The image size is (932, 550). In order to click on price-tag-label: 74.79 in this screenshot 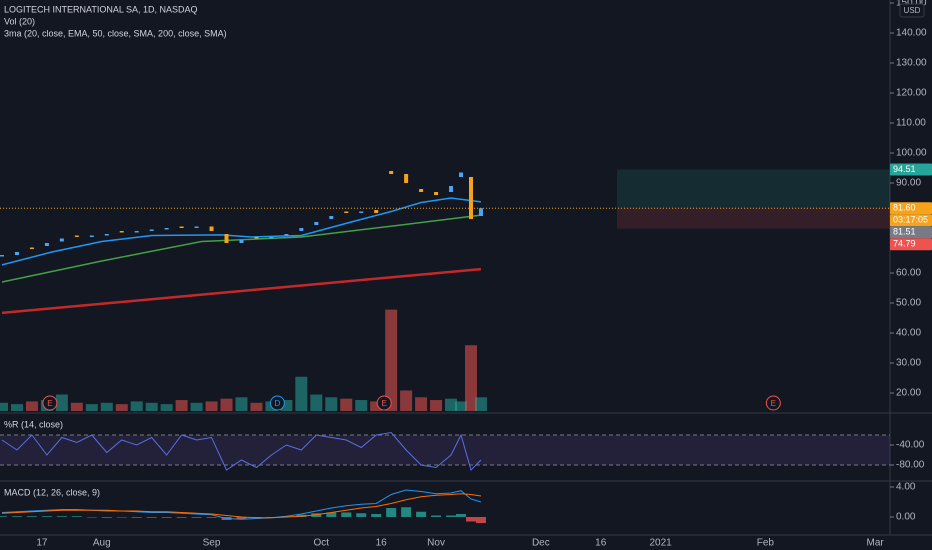, I will do `click(904, 244)`.